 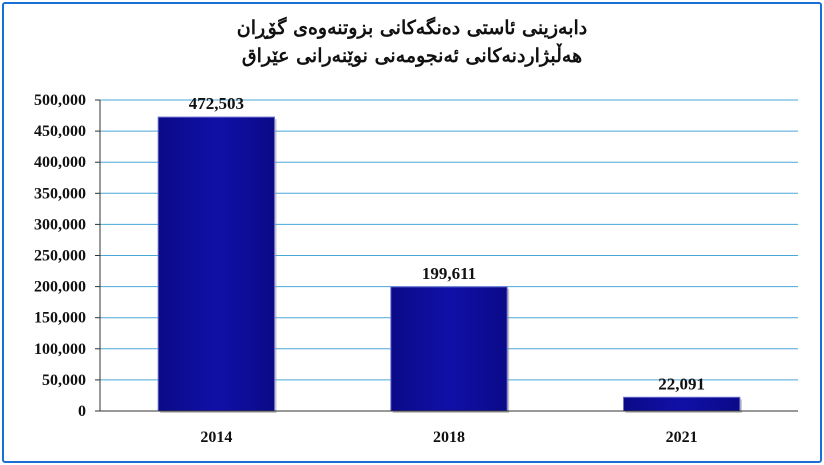 I want to click on x-axis: 2014 2018 2021, so click(x=449, y=428).